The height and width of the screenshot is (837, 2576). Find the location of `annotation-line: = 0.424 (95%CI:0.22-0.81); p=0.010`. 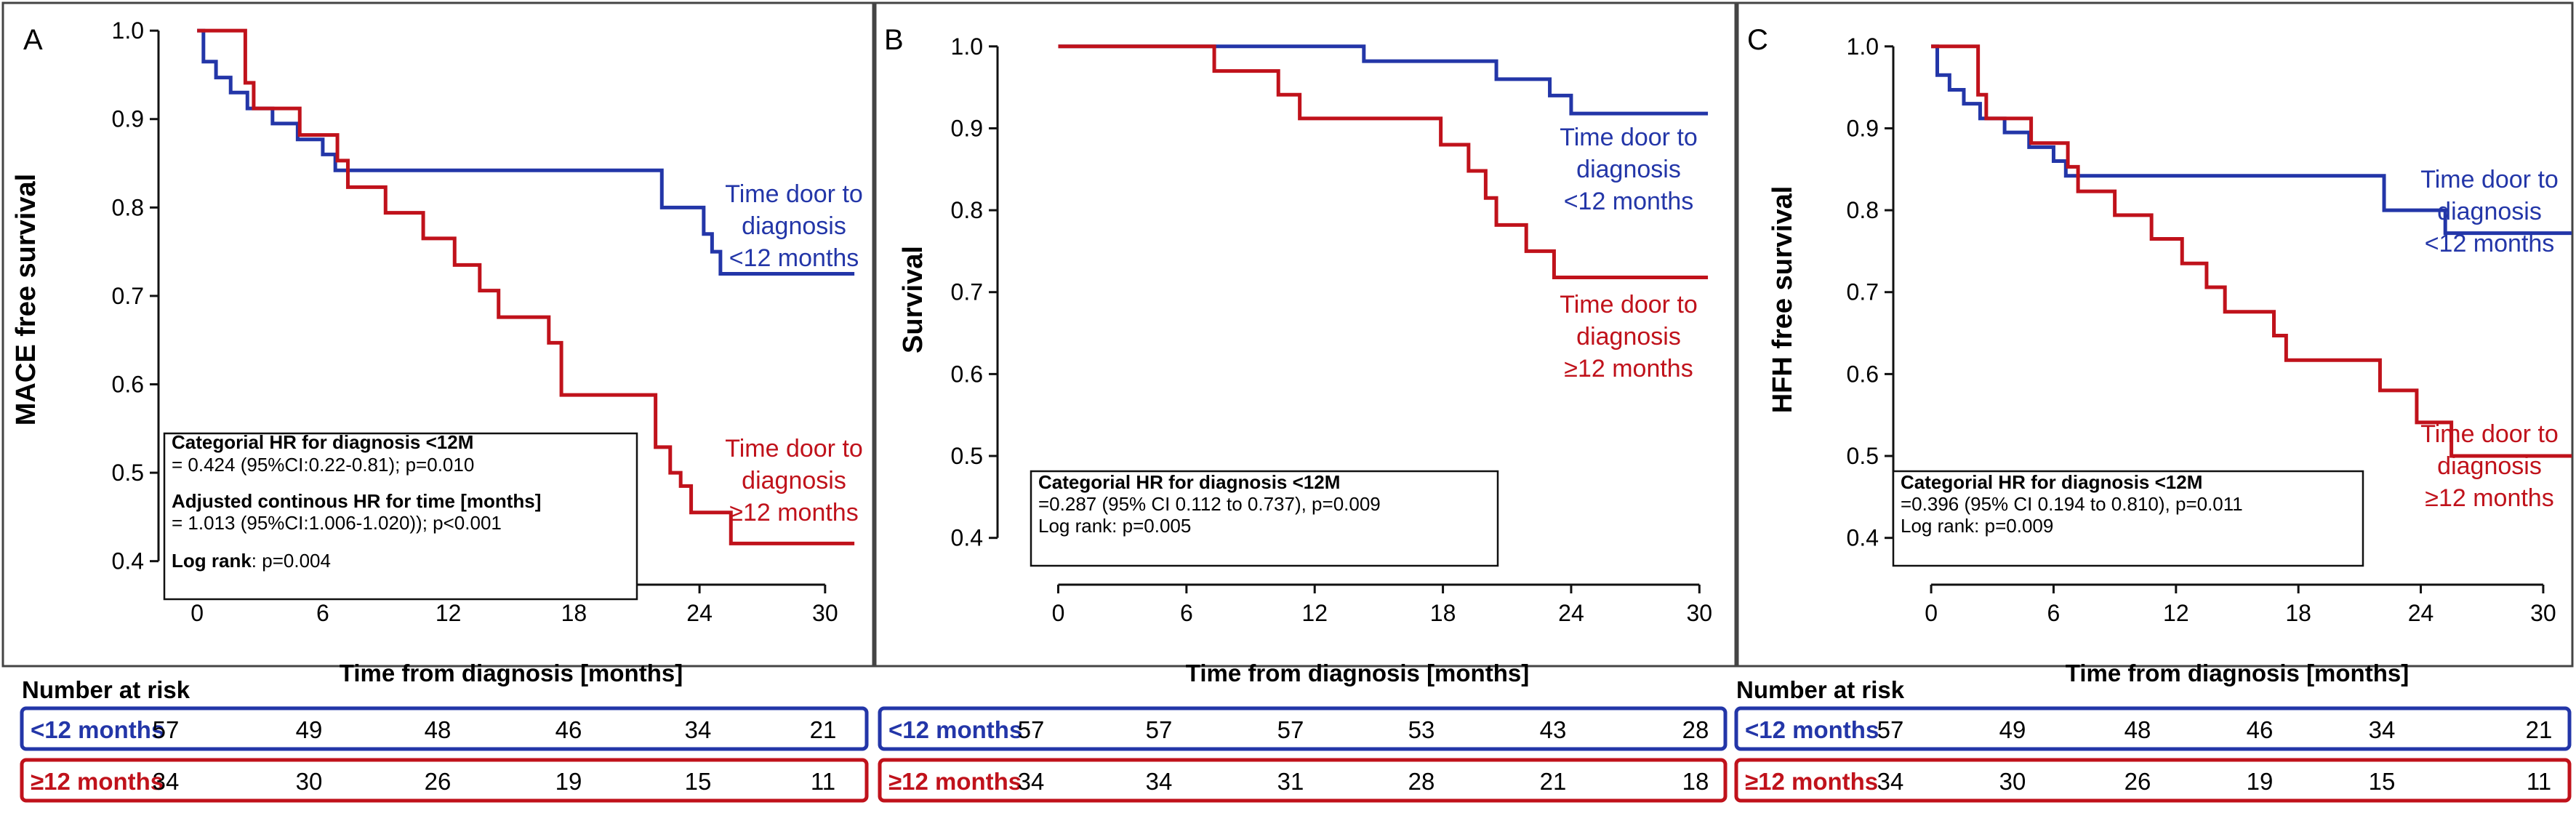

annotation-line: = 0.424 (95%CI:0.22-0.81); p=0.010 is located at coordinates (323, 465).